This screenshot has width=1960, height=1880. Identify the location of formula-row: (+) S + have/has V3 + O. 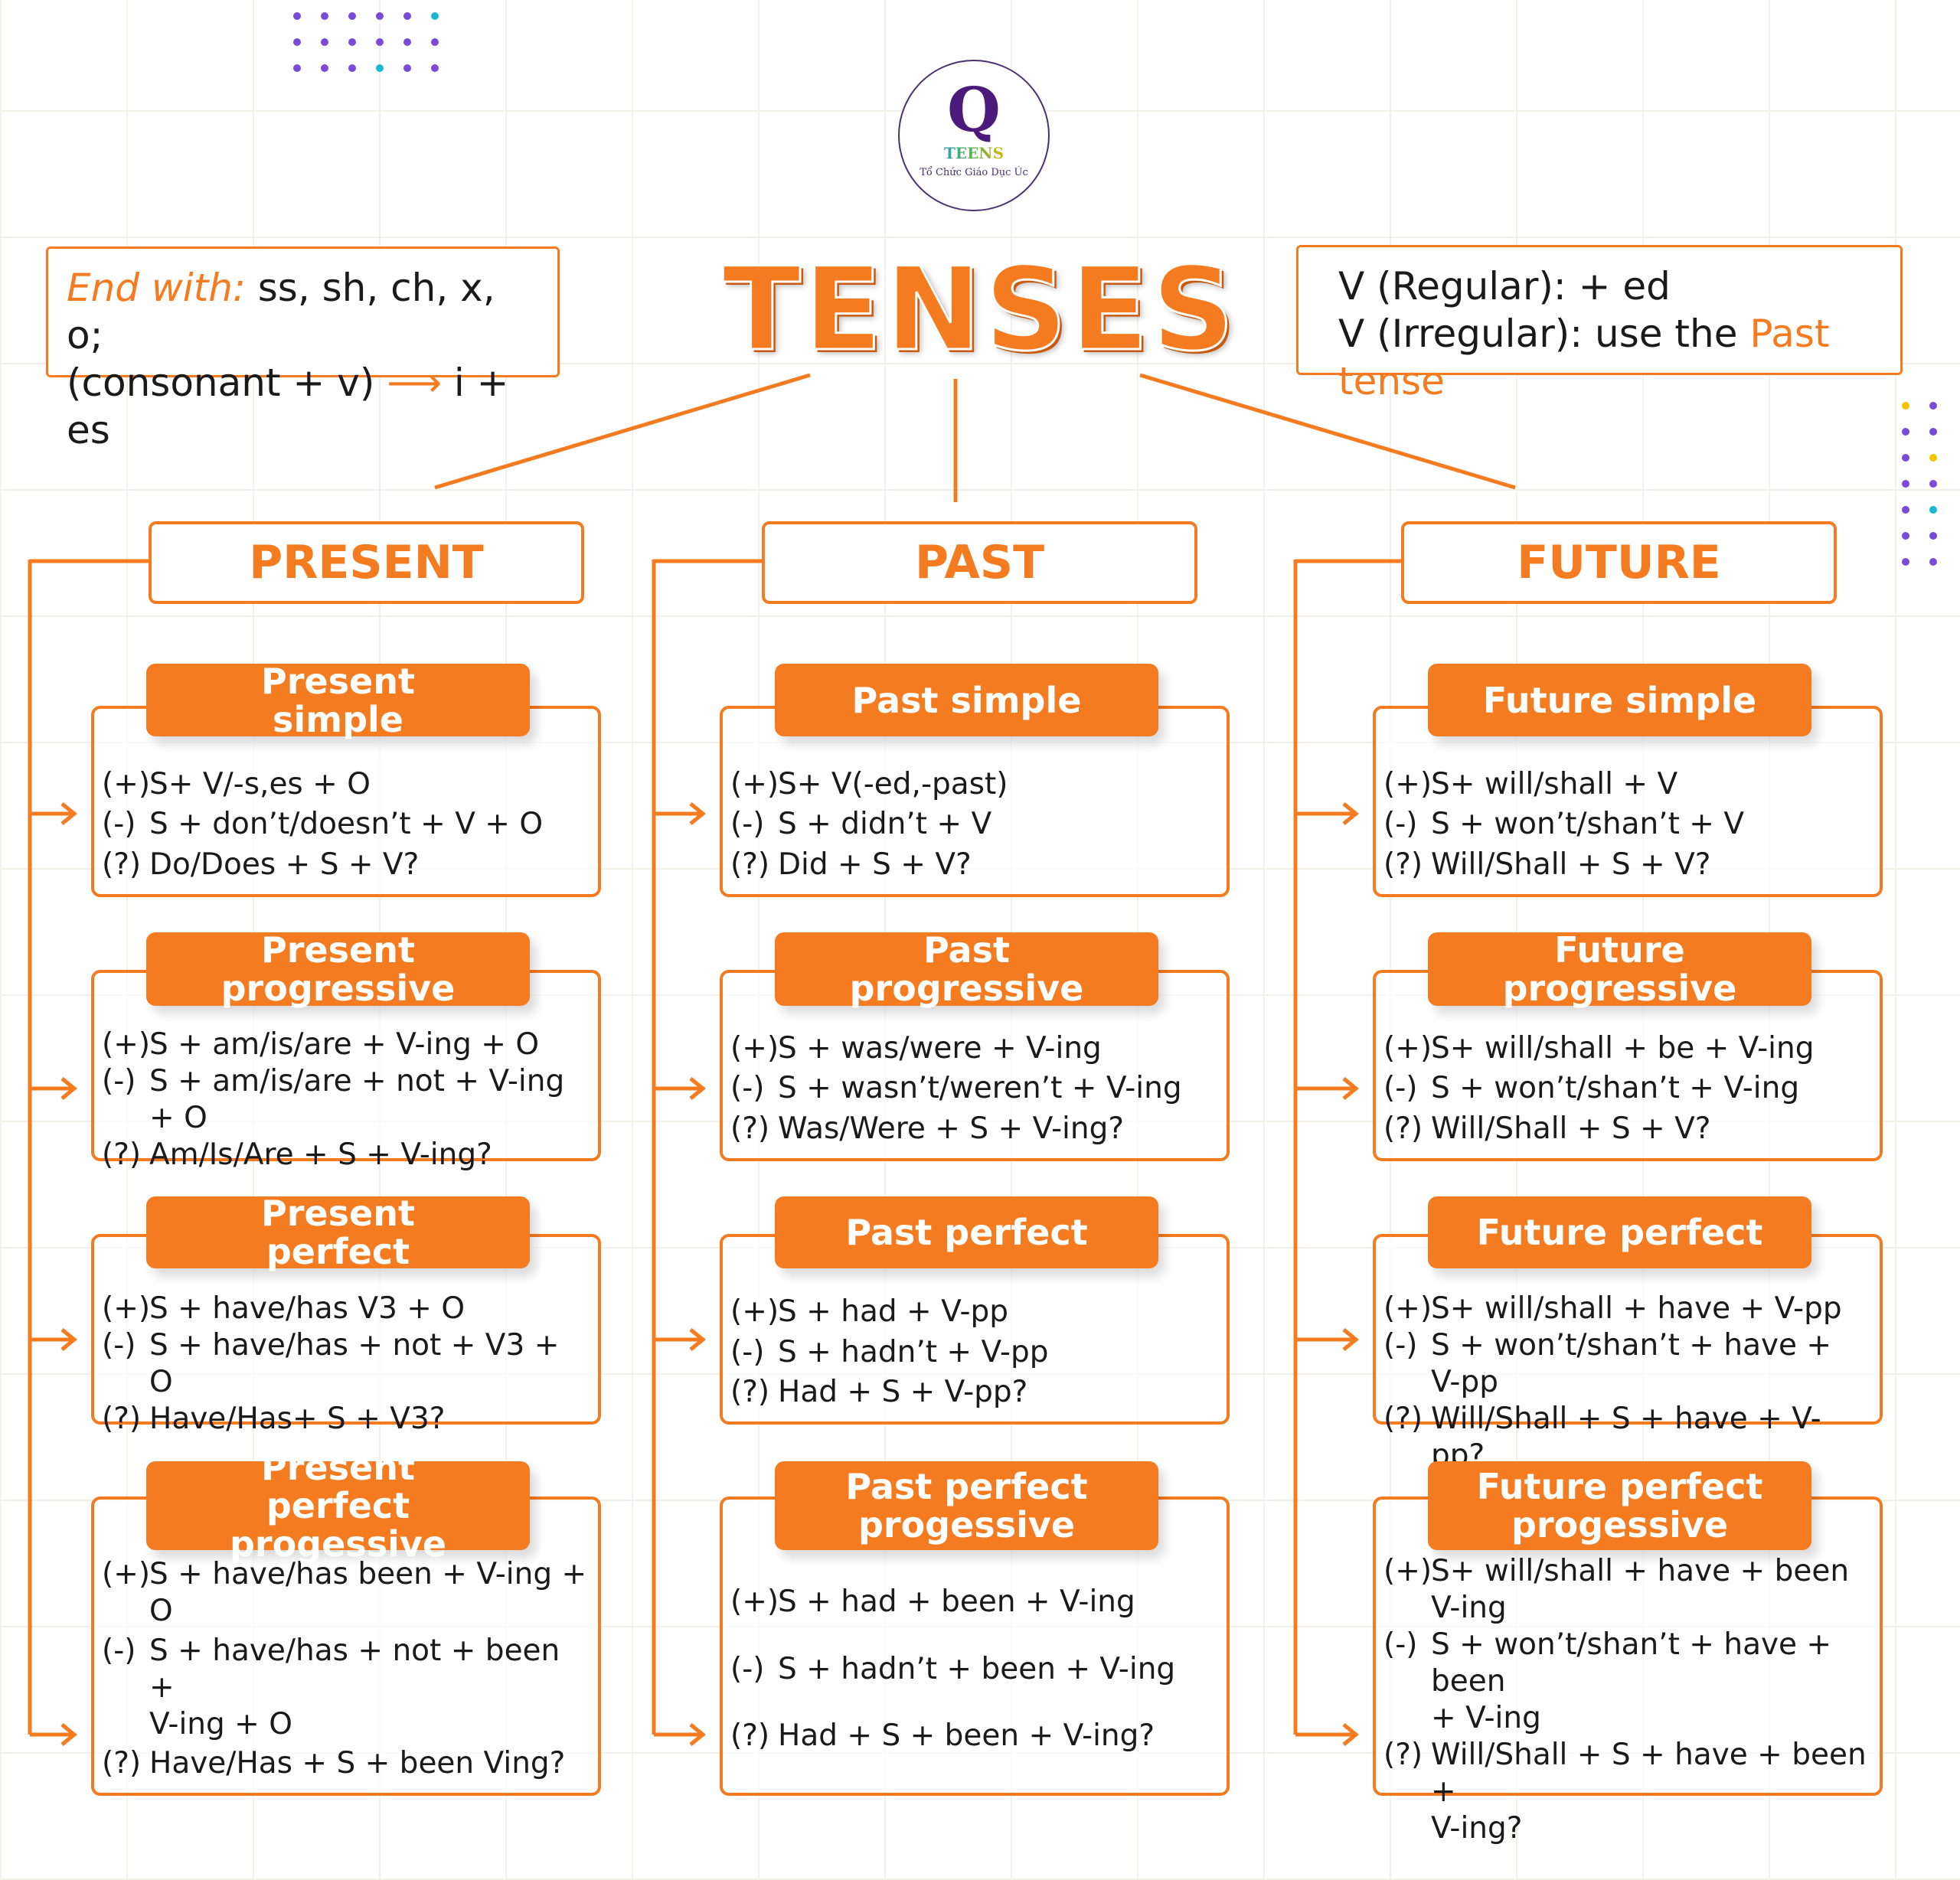
(344, 1309).